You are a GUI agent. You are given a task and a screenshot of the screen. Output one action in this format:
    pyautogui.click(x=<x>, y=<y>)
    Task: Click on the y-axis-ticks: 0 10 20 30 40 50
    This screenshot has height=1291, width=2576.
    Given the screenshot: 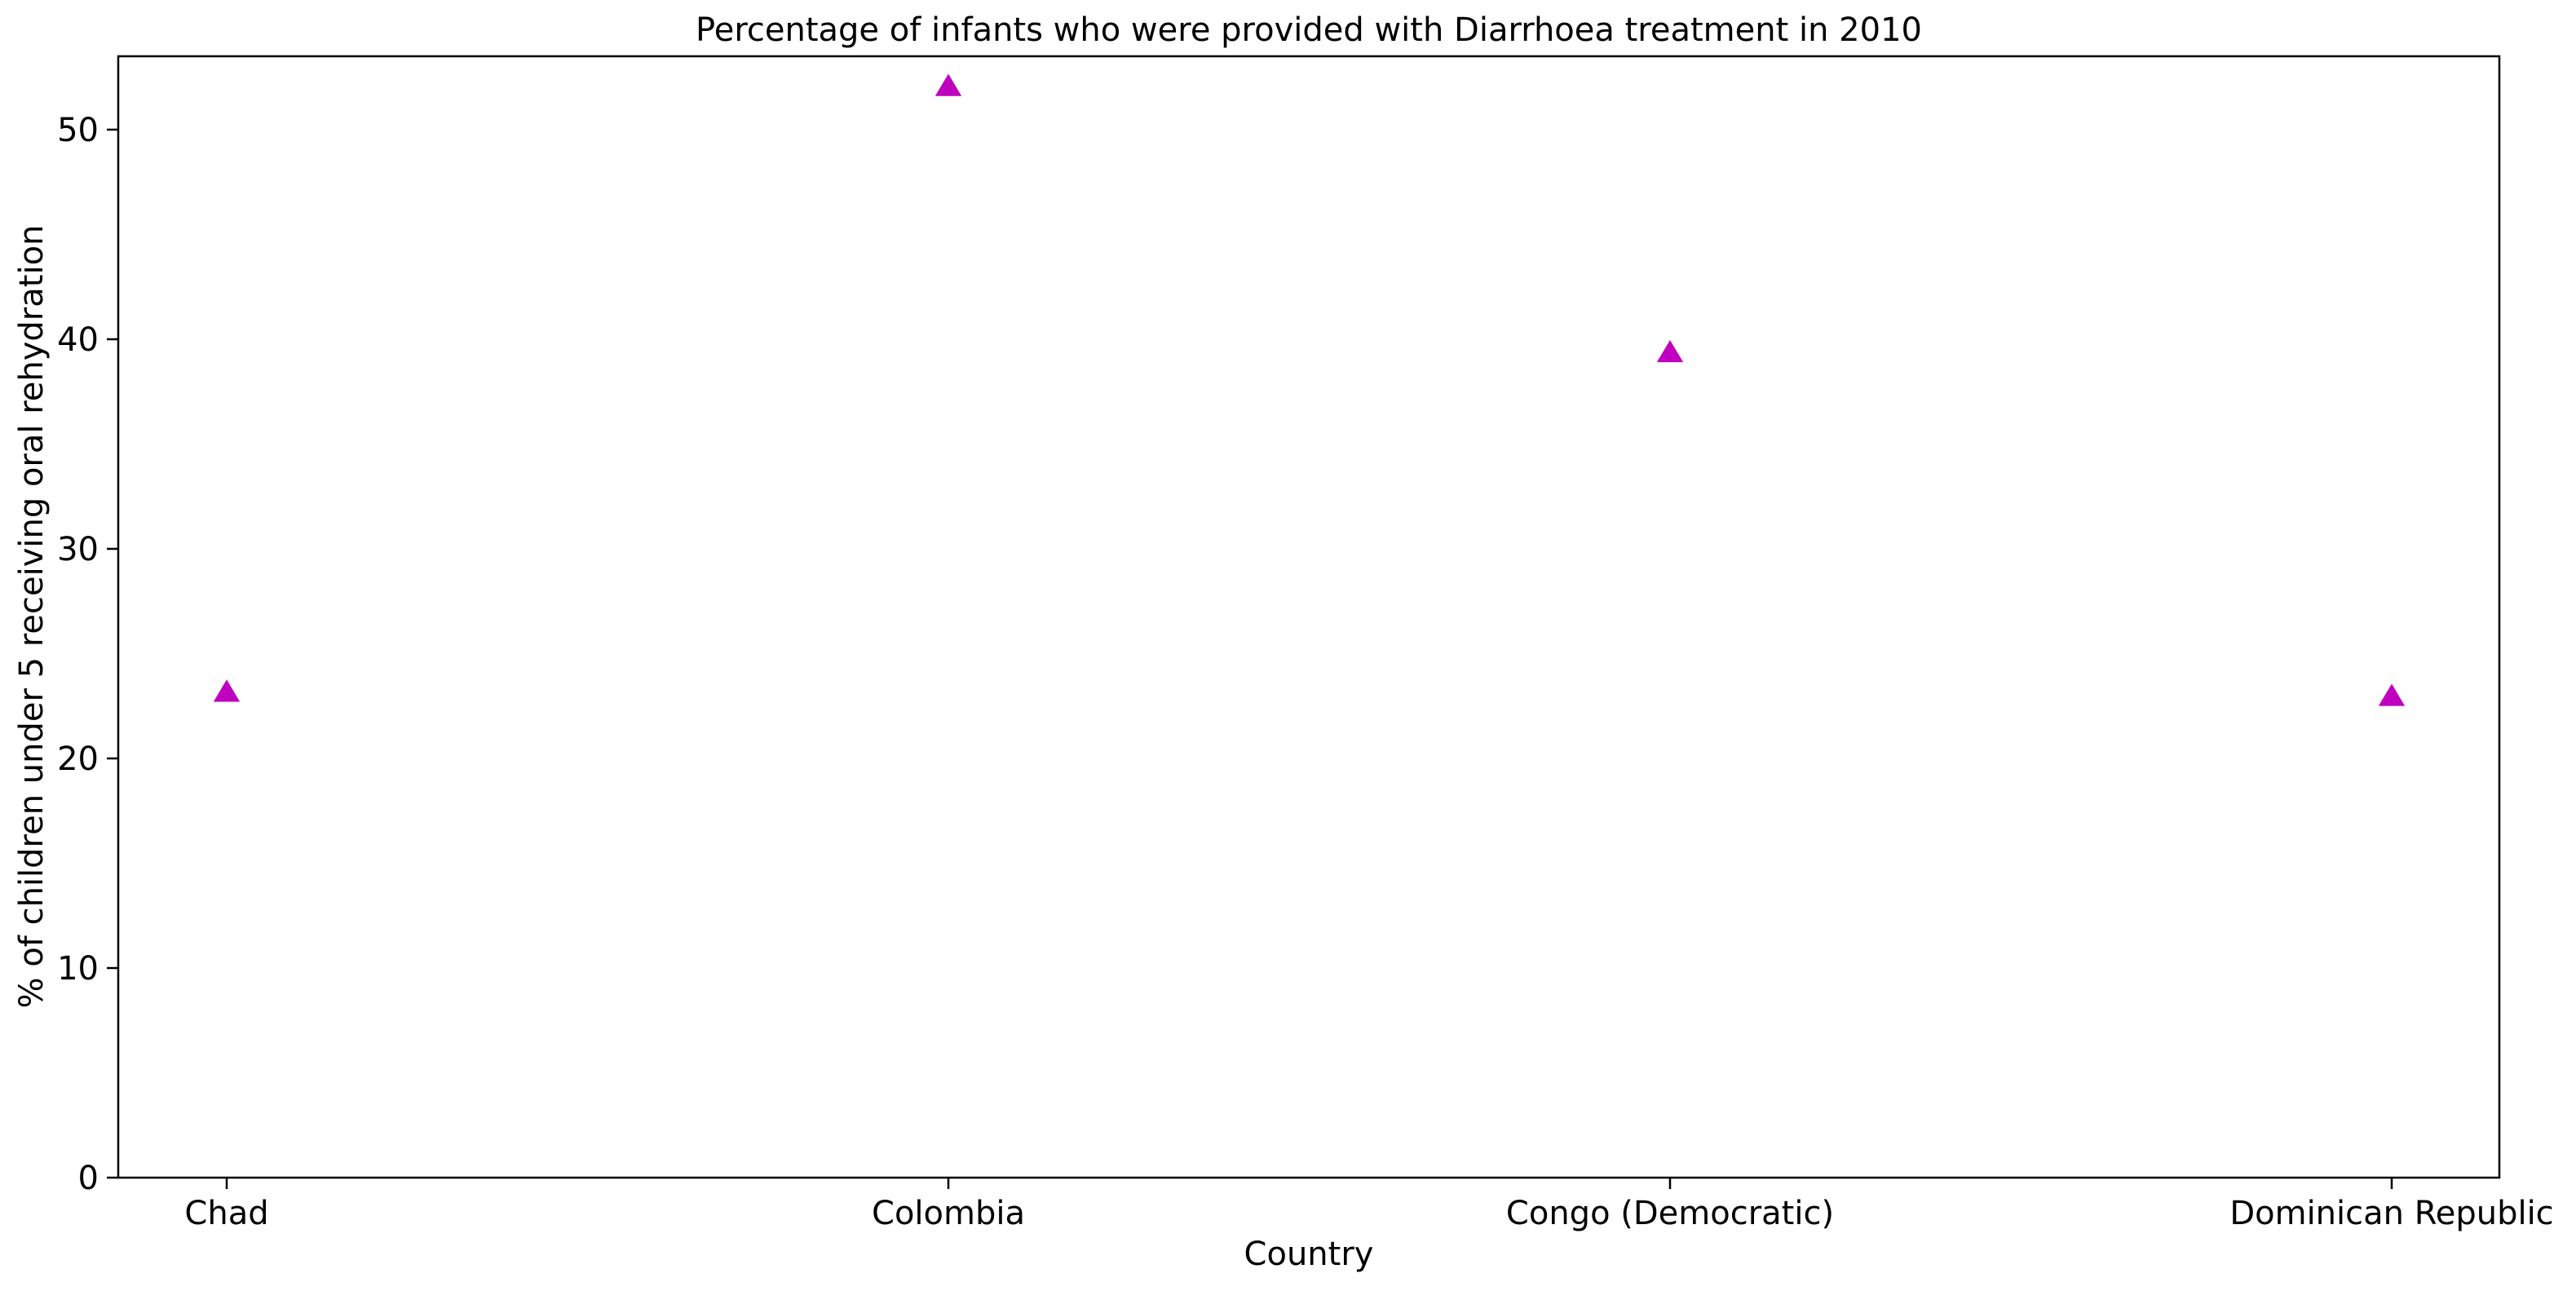 What is the action you would take?
    pyautogui.click(x=87, y=654)
    